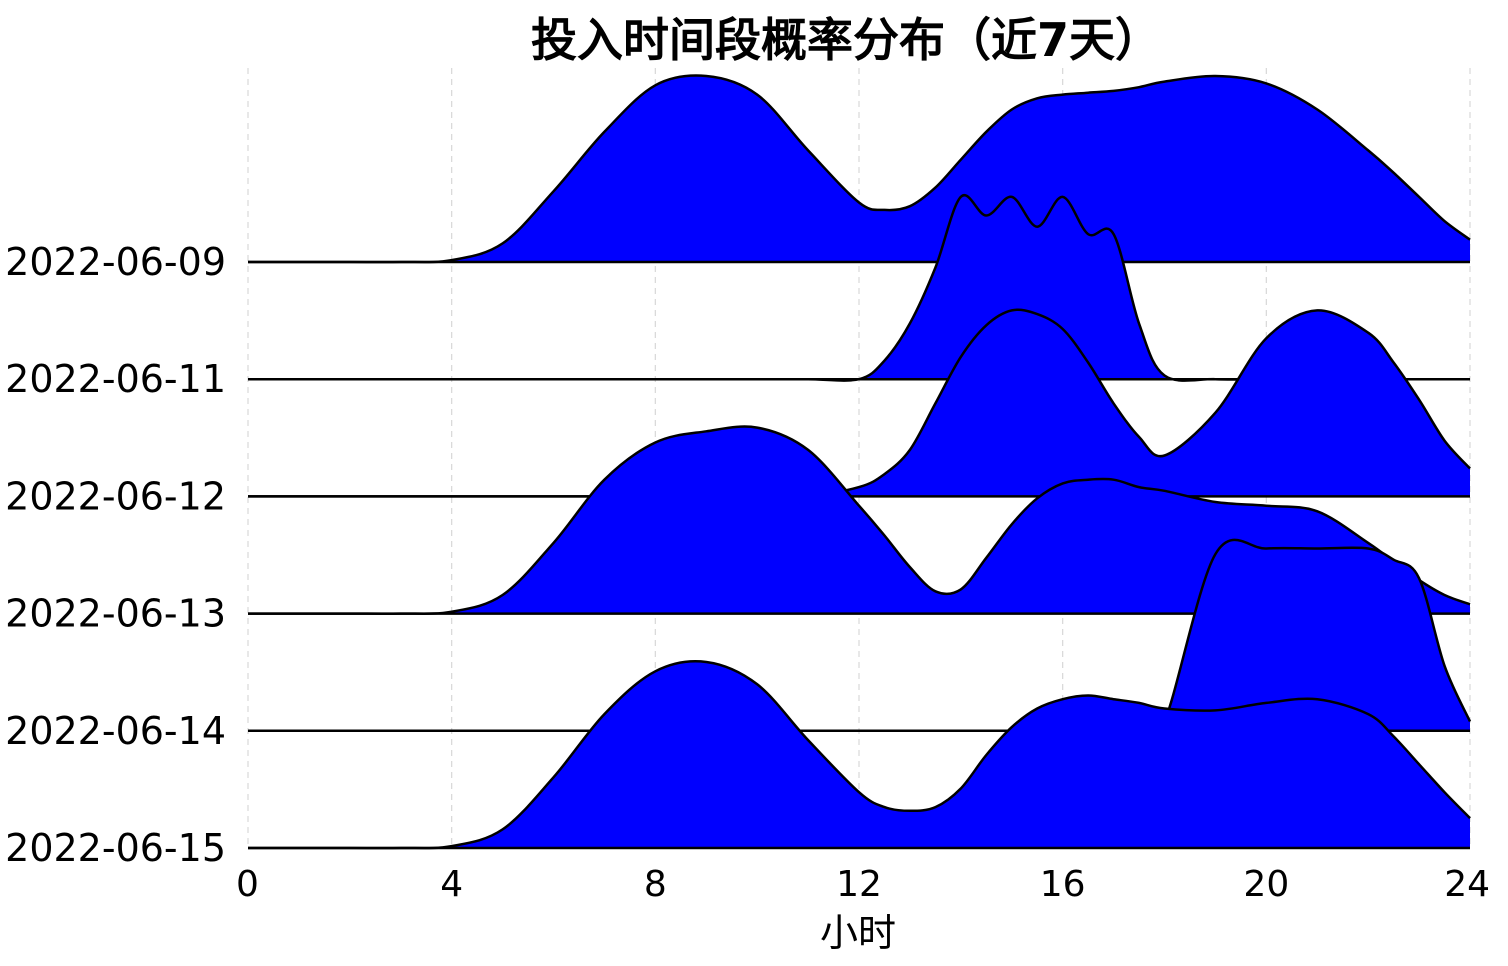 The height and width of the screenshot is (966, 1508). What do you see at coordinates (1467, 884) in the screenshot?
I see `x-tick-label: 24` at bounding box center [1467, 884].